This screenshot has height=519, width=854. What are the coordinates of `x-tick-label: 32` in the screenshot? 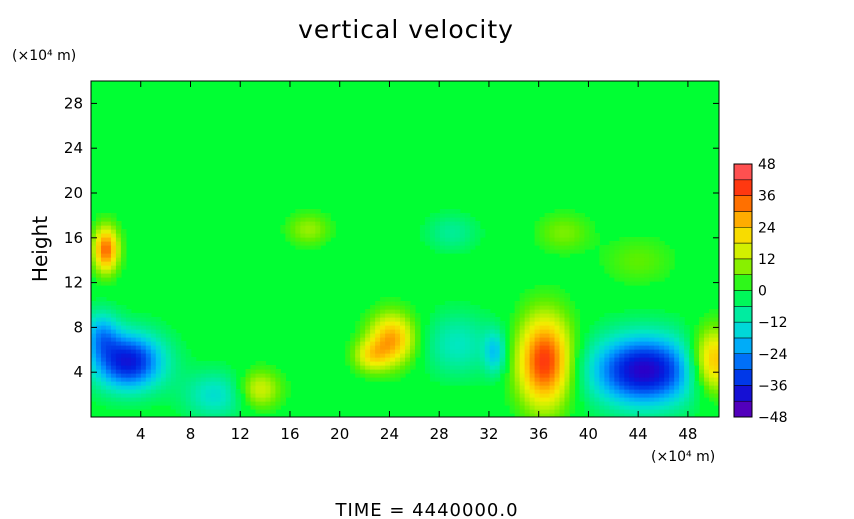 It's located at (488, 434).